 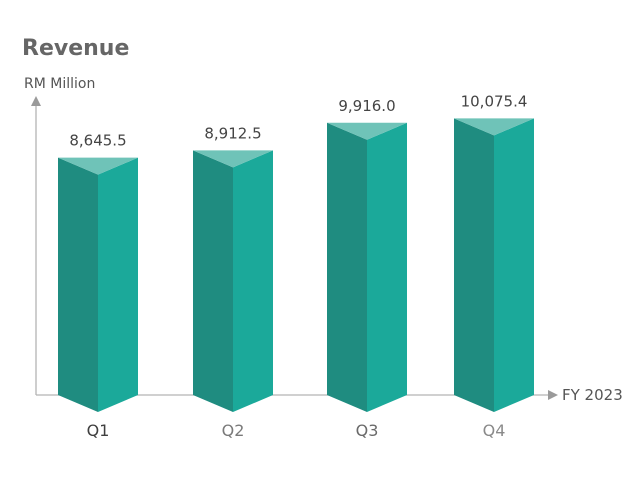 I want to click on category-label: Q1, so click(x=98, y=430).